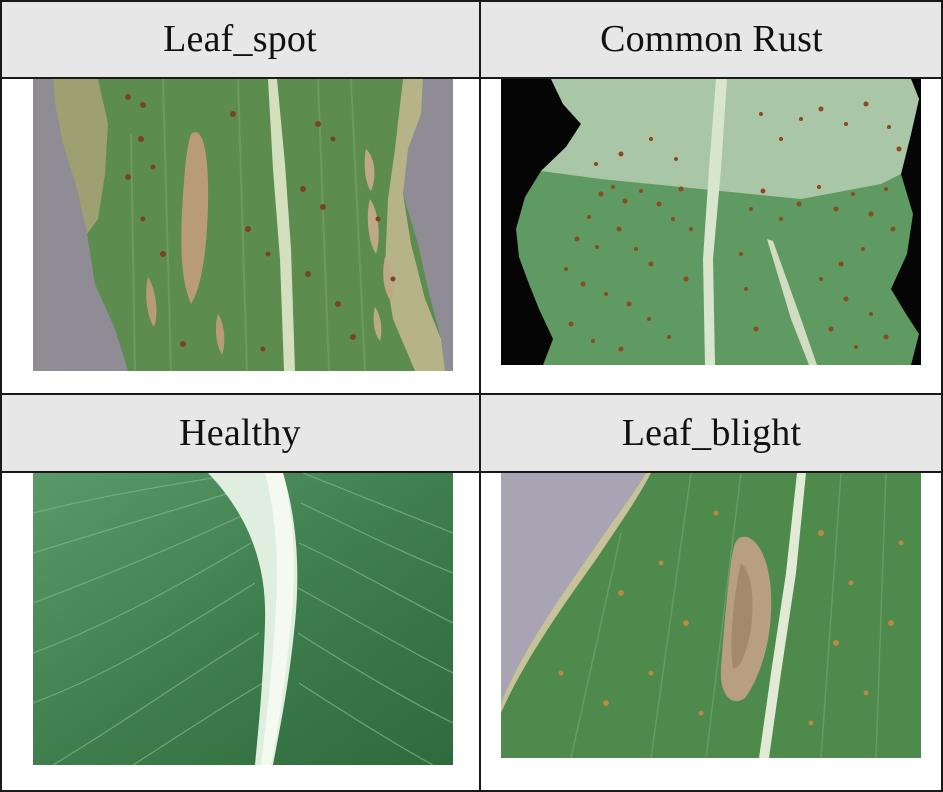  What do you see at coordinates (240, 39) in the screenshot?
I see `header-leaf-spot: Leaf_spot` at bounding box center [240, 39].